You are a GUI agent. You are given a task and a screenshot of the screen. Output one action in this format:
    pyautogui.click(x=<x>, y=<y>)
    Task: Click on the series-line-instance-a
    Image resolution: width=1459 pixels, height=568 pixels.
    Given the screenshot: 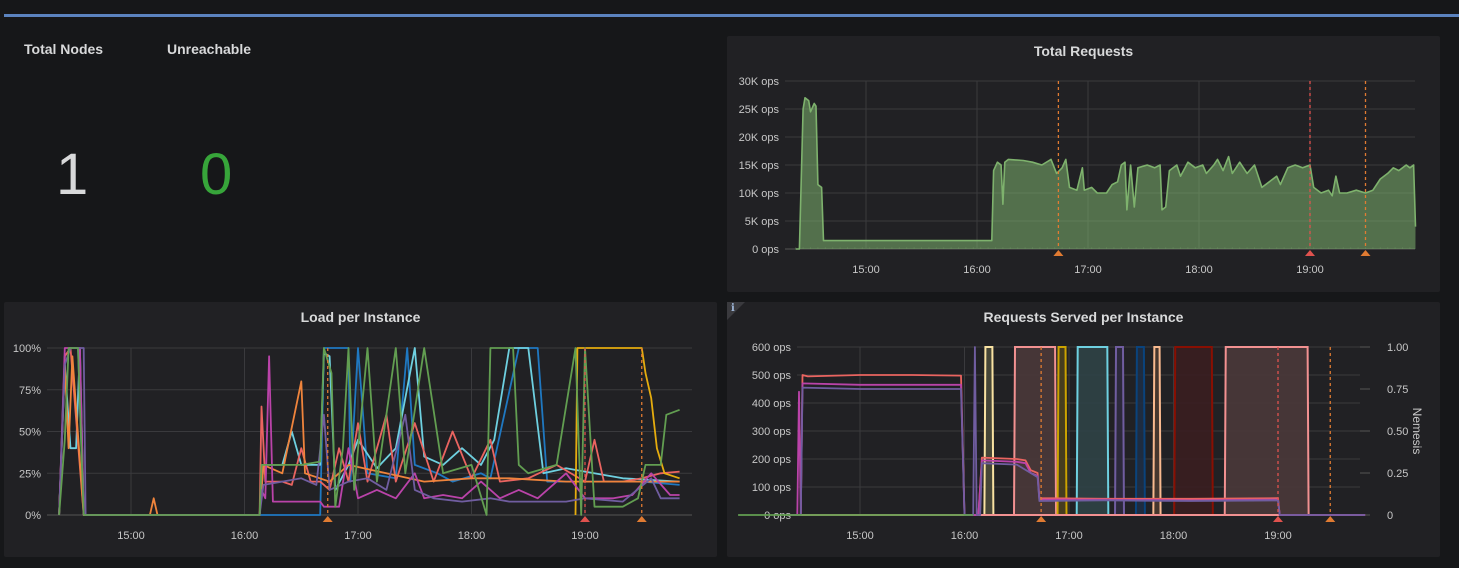 What is the action you would take?
    pyautogui.click(x=1078, y=445)
    